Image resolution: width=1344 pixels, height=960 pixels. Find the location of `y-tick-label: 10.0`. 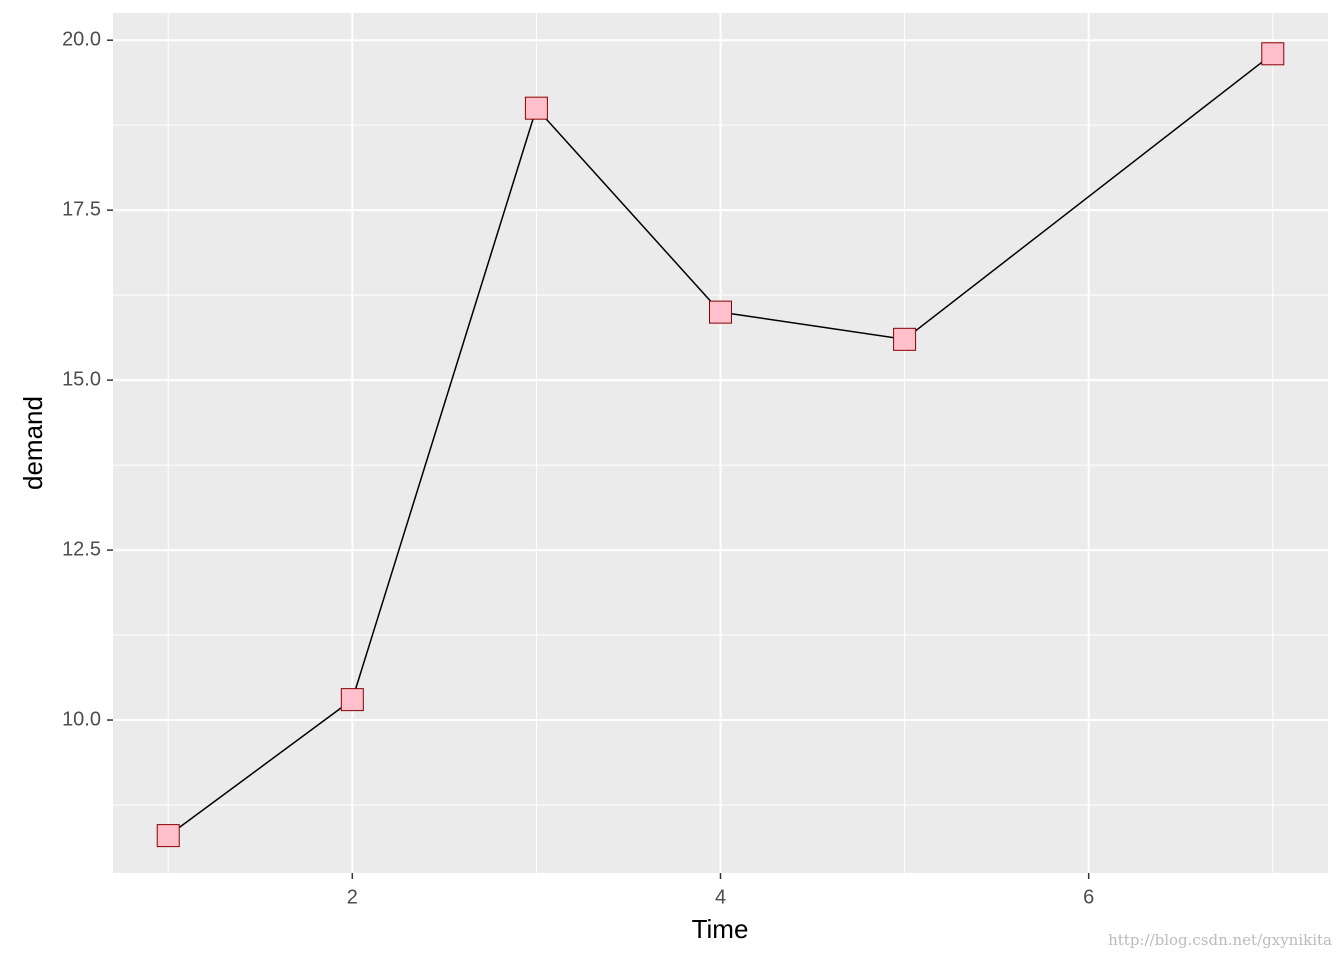

y-tick-label: 10.0 is located at coordinates (81, 719).